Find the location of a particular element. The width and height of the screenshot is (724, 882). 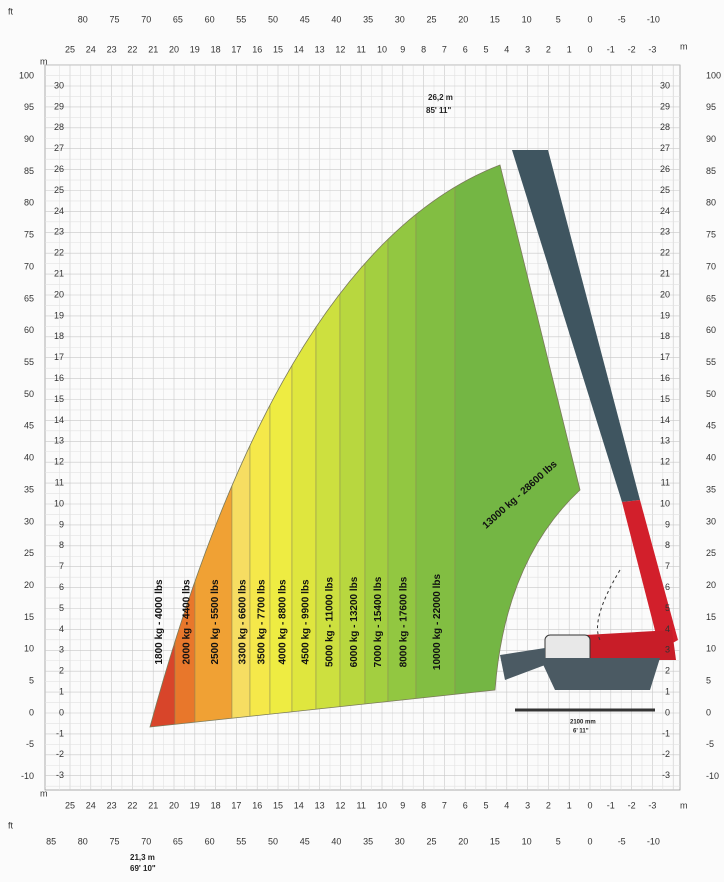

bottom-m-label: 25 is located at coordinates (70, 805).